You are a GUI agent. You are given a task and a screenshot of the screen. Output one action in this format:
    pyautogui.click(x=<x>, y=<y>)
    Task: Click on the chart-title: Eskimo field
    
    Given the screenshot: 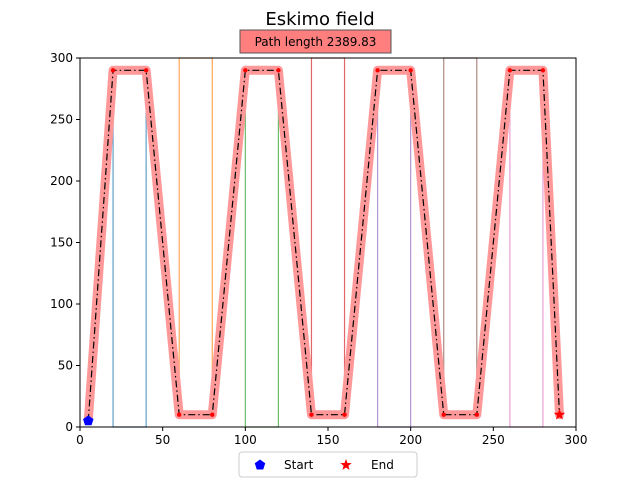 What is the action you would take?
    pyautogui.click(x=319, y=19)
    